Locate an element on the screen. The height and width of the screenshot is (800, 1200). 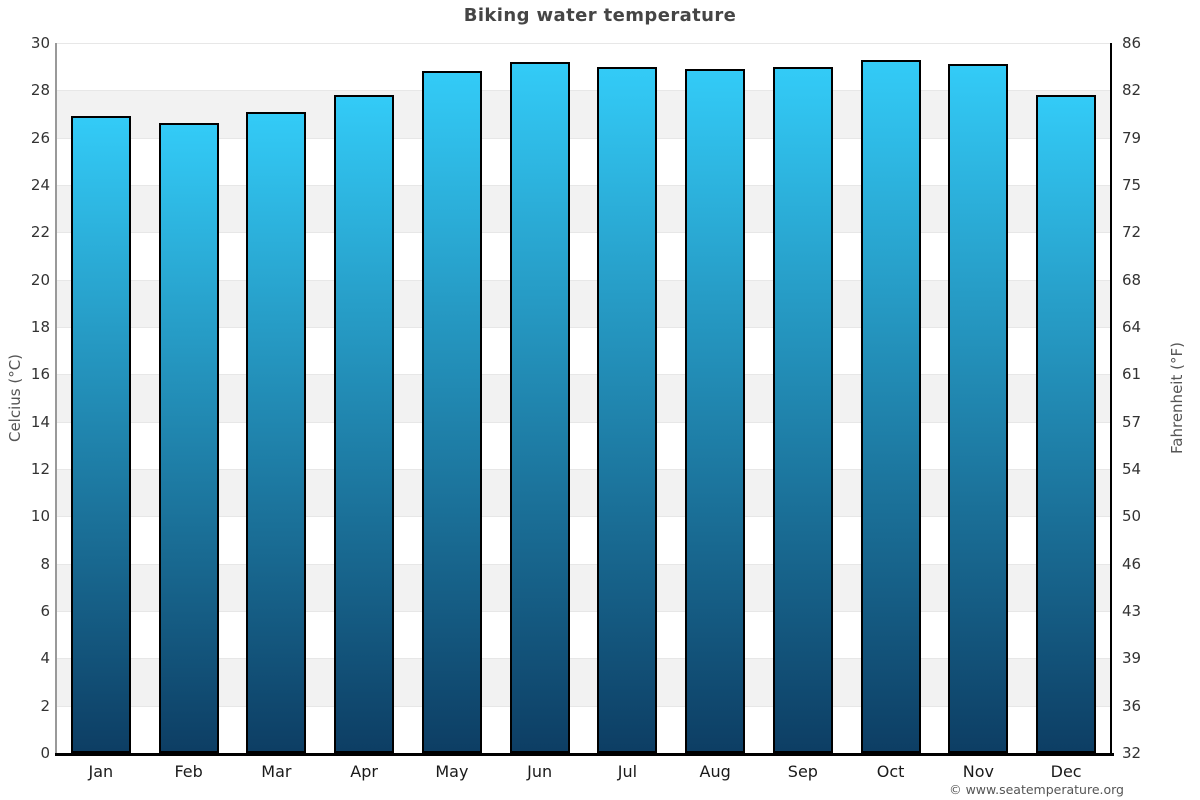
y-tick-fahrenheit-68: 68 is located at coordinates (1132, 279).